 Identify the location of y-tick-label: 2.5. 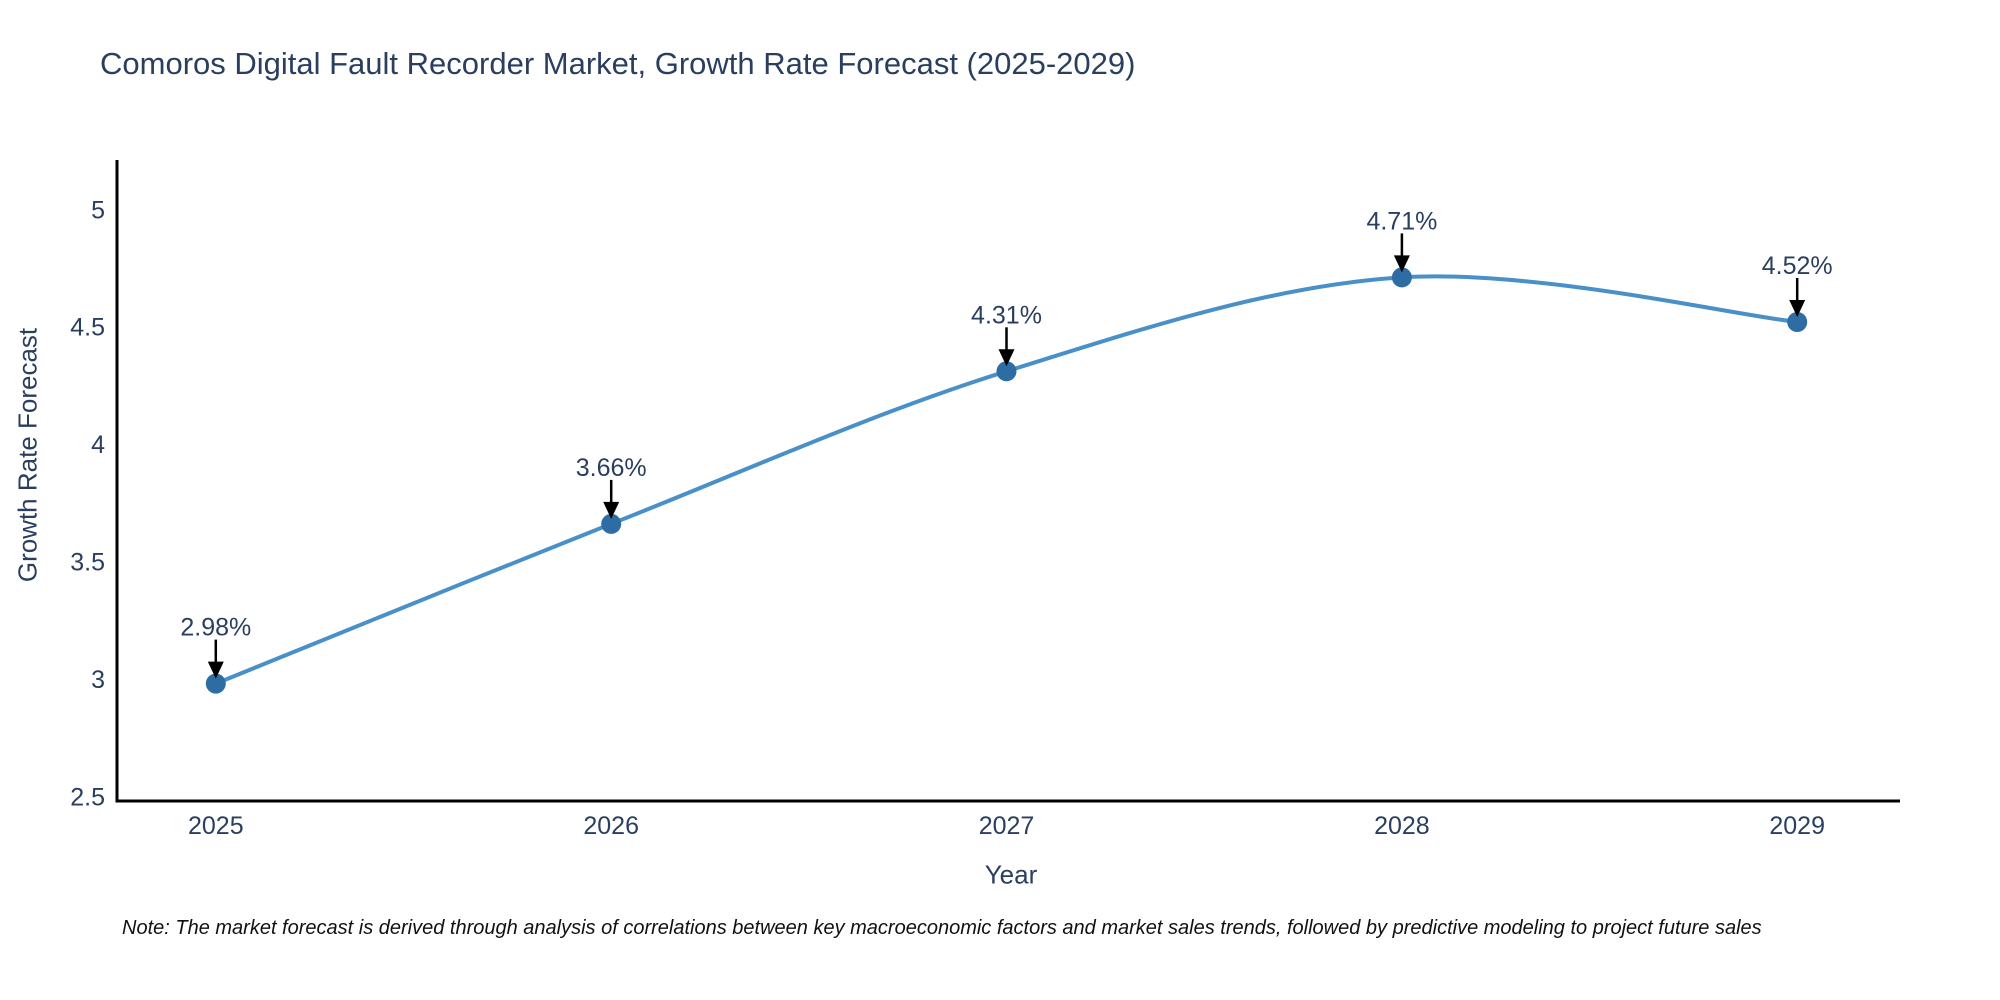
(87, 797).